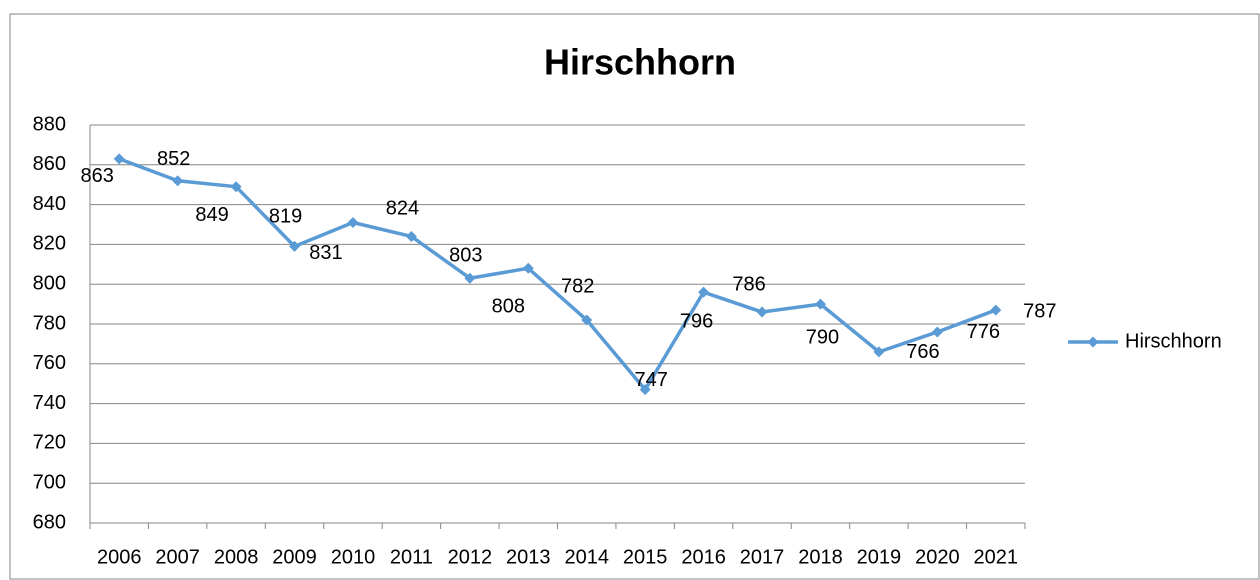 This screenshot has height=580, width=1260. What do you see at coordinates (528, 557) in the screenshot?
I see `x-tick-label: 2013` at bounding box center [528, 557].